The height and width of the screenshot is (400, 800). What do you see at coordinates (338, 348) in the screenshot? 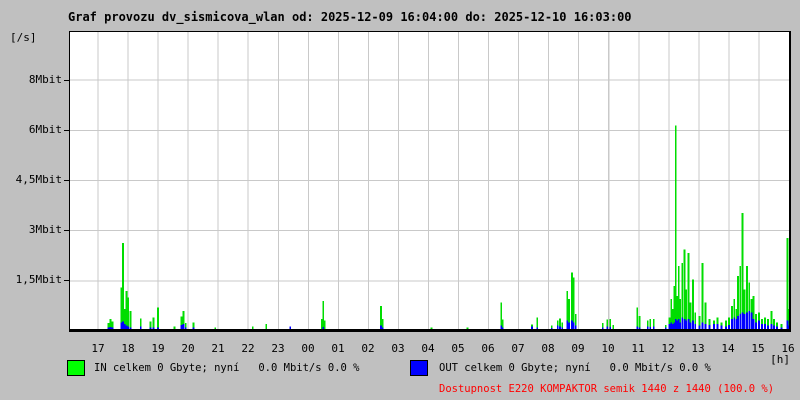
I see `x-axis-tick-label: 01` at bounding box center [338, 348].